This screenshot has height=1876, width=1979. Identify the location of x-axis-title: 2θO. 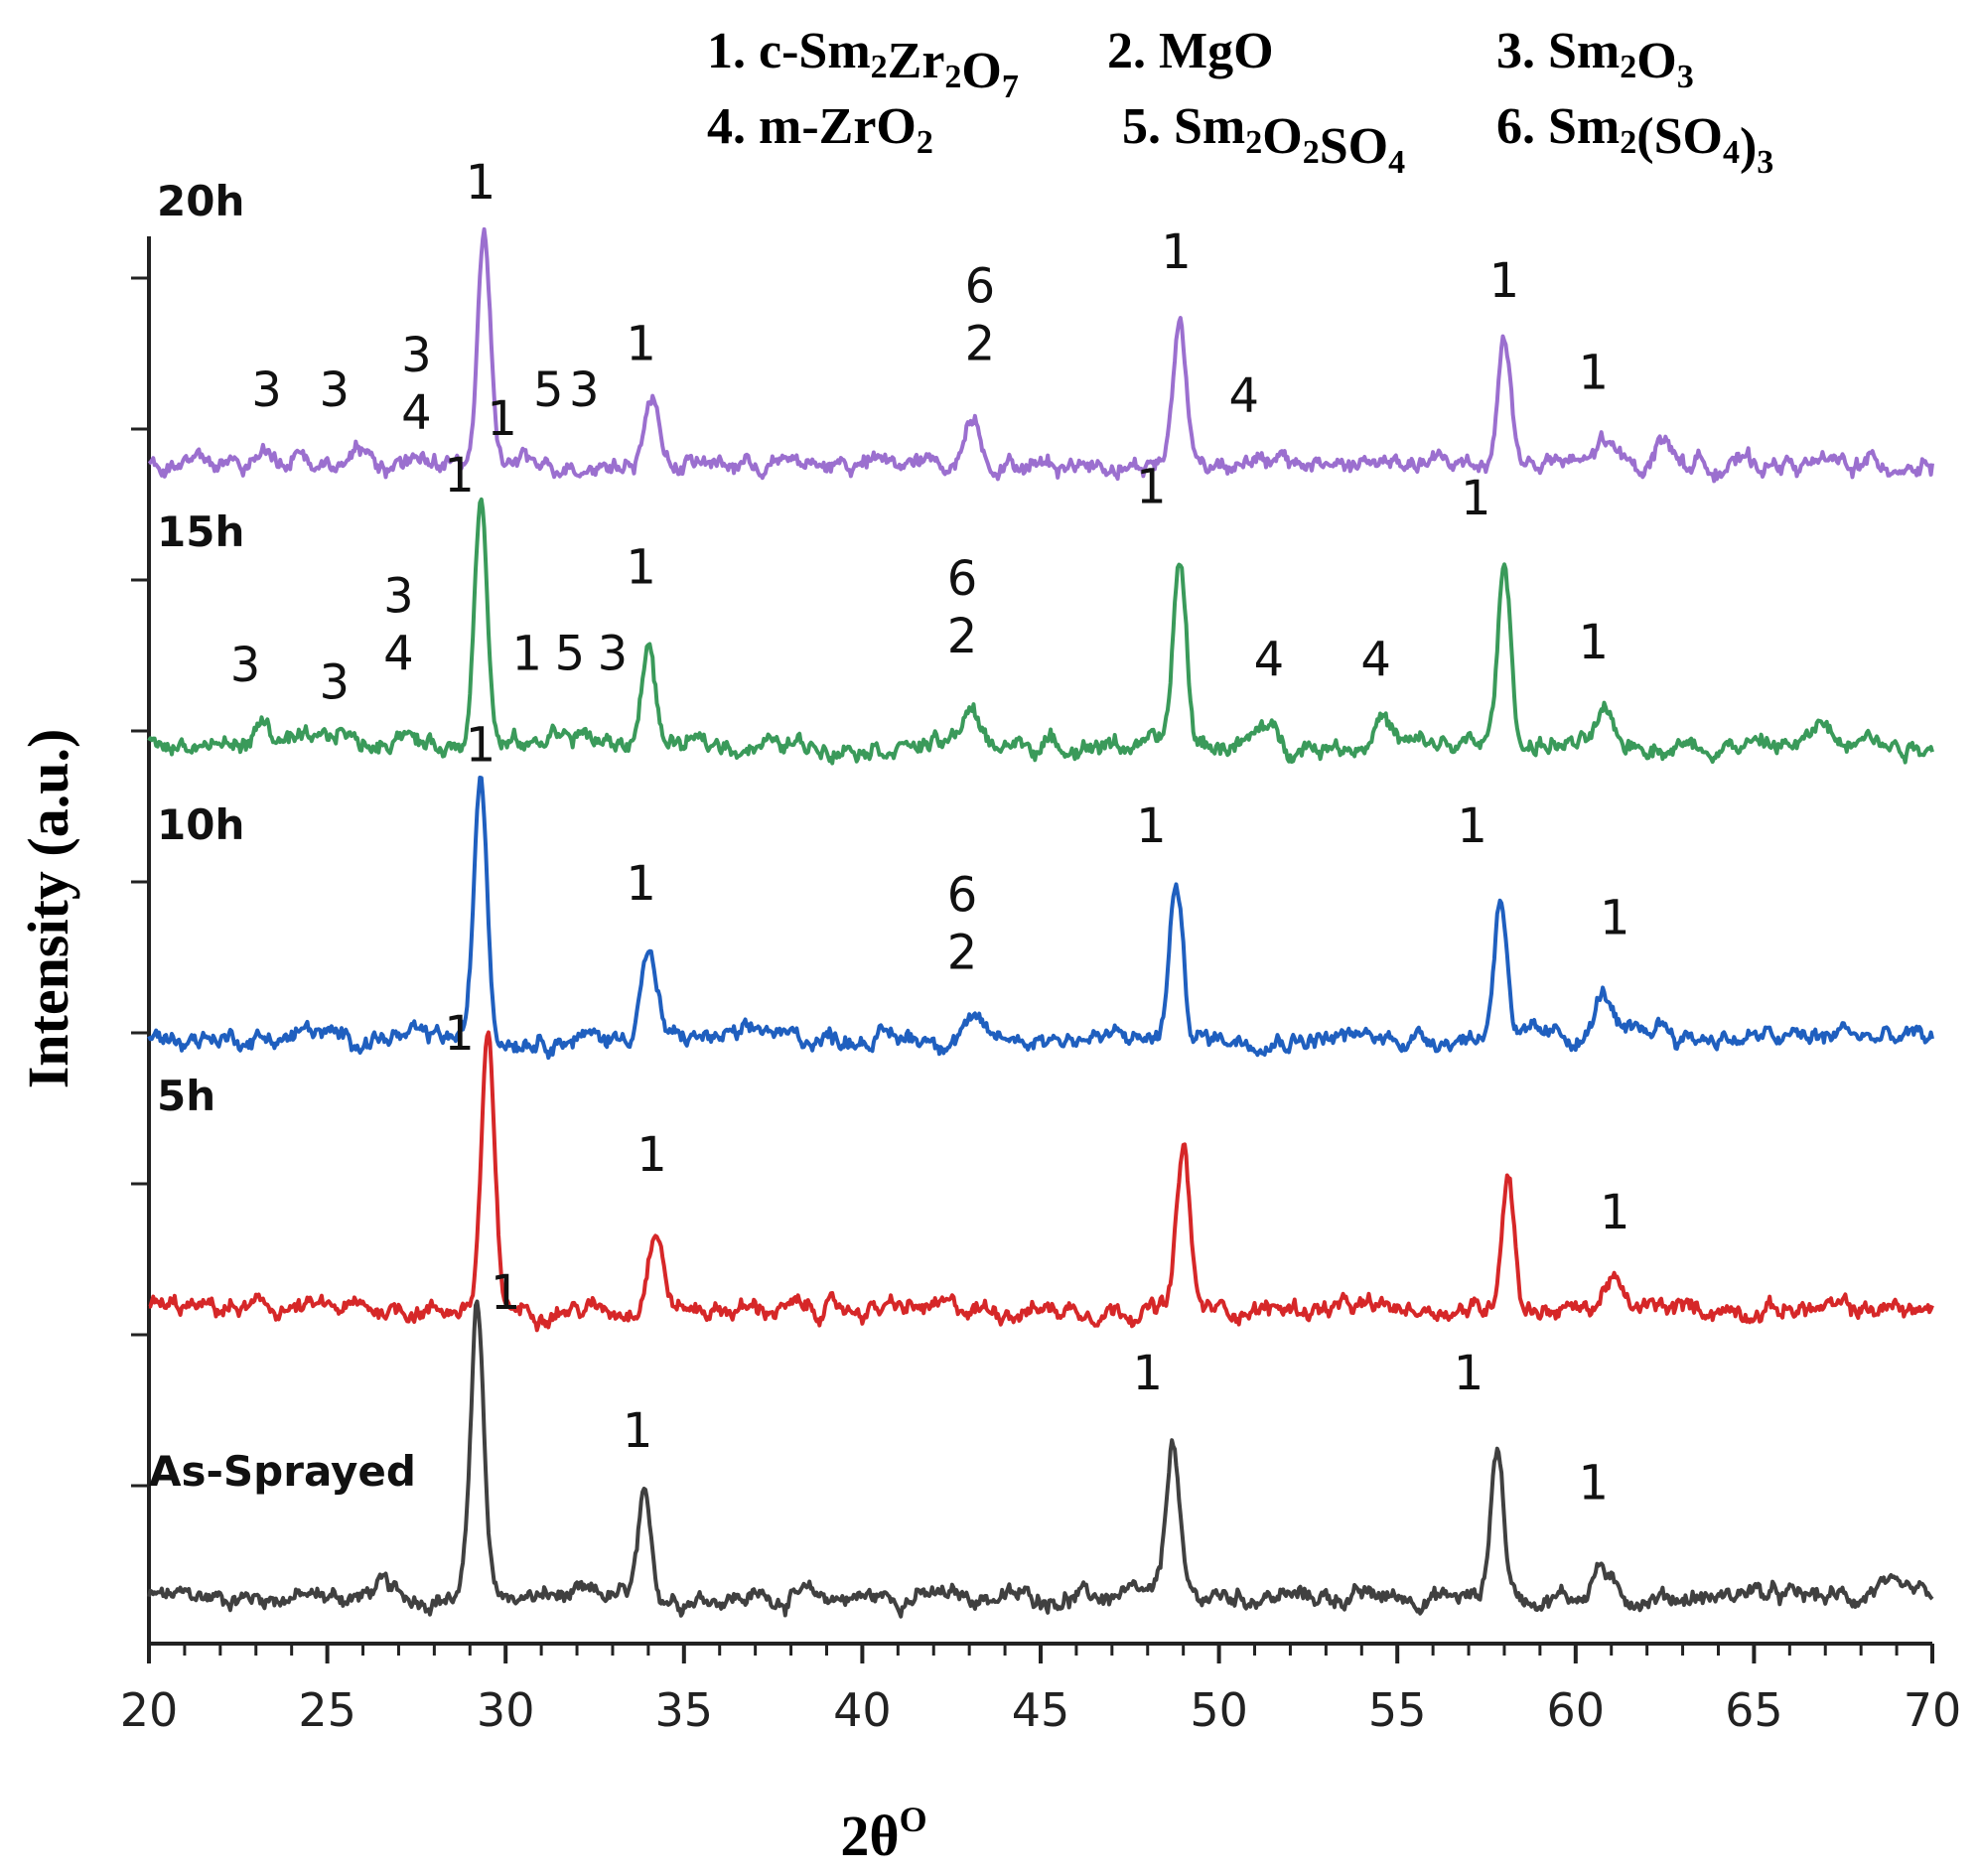
(883, 1834).